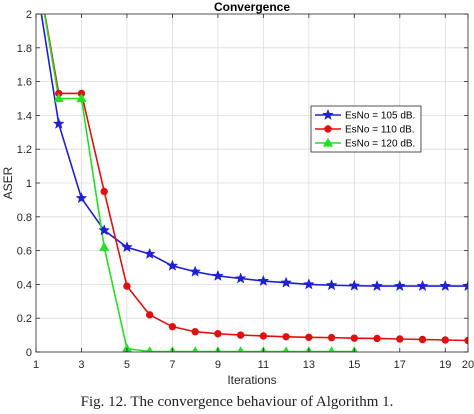 Image resolution: width=474 pixels, height=414 pixels. I want to click on y-axis-title: ASER, so click(8, 182).